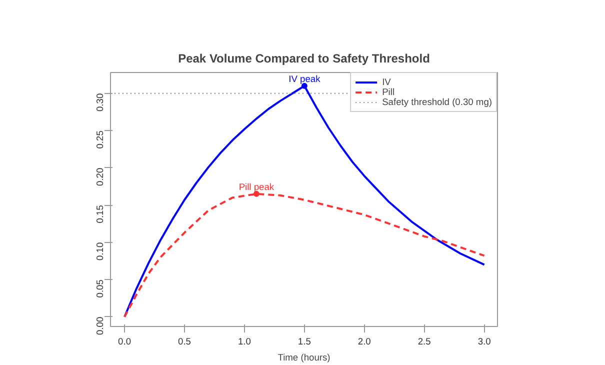  I want to click on legend-label: Pill, so click(389, 92).